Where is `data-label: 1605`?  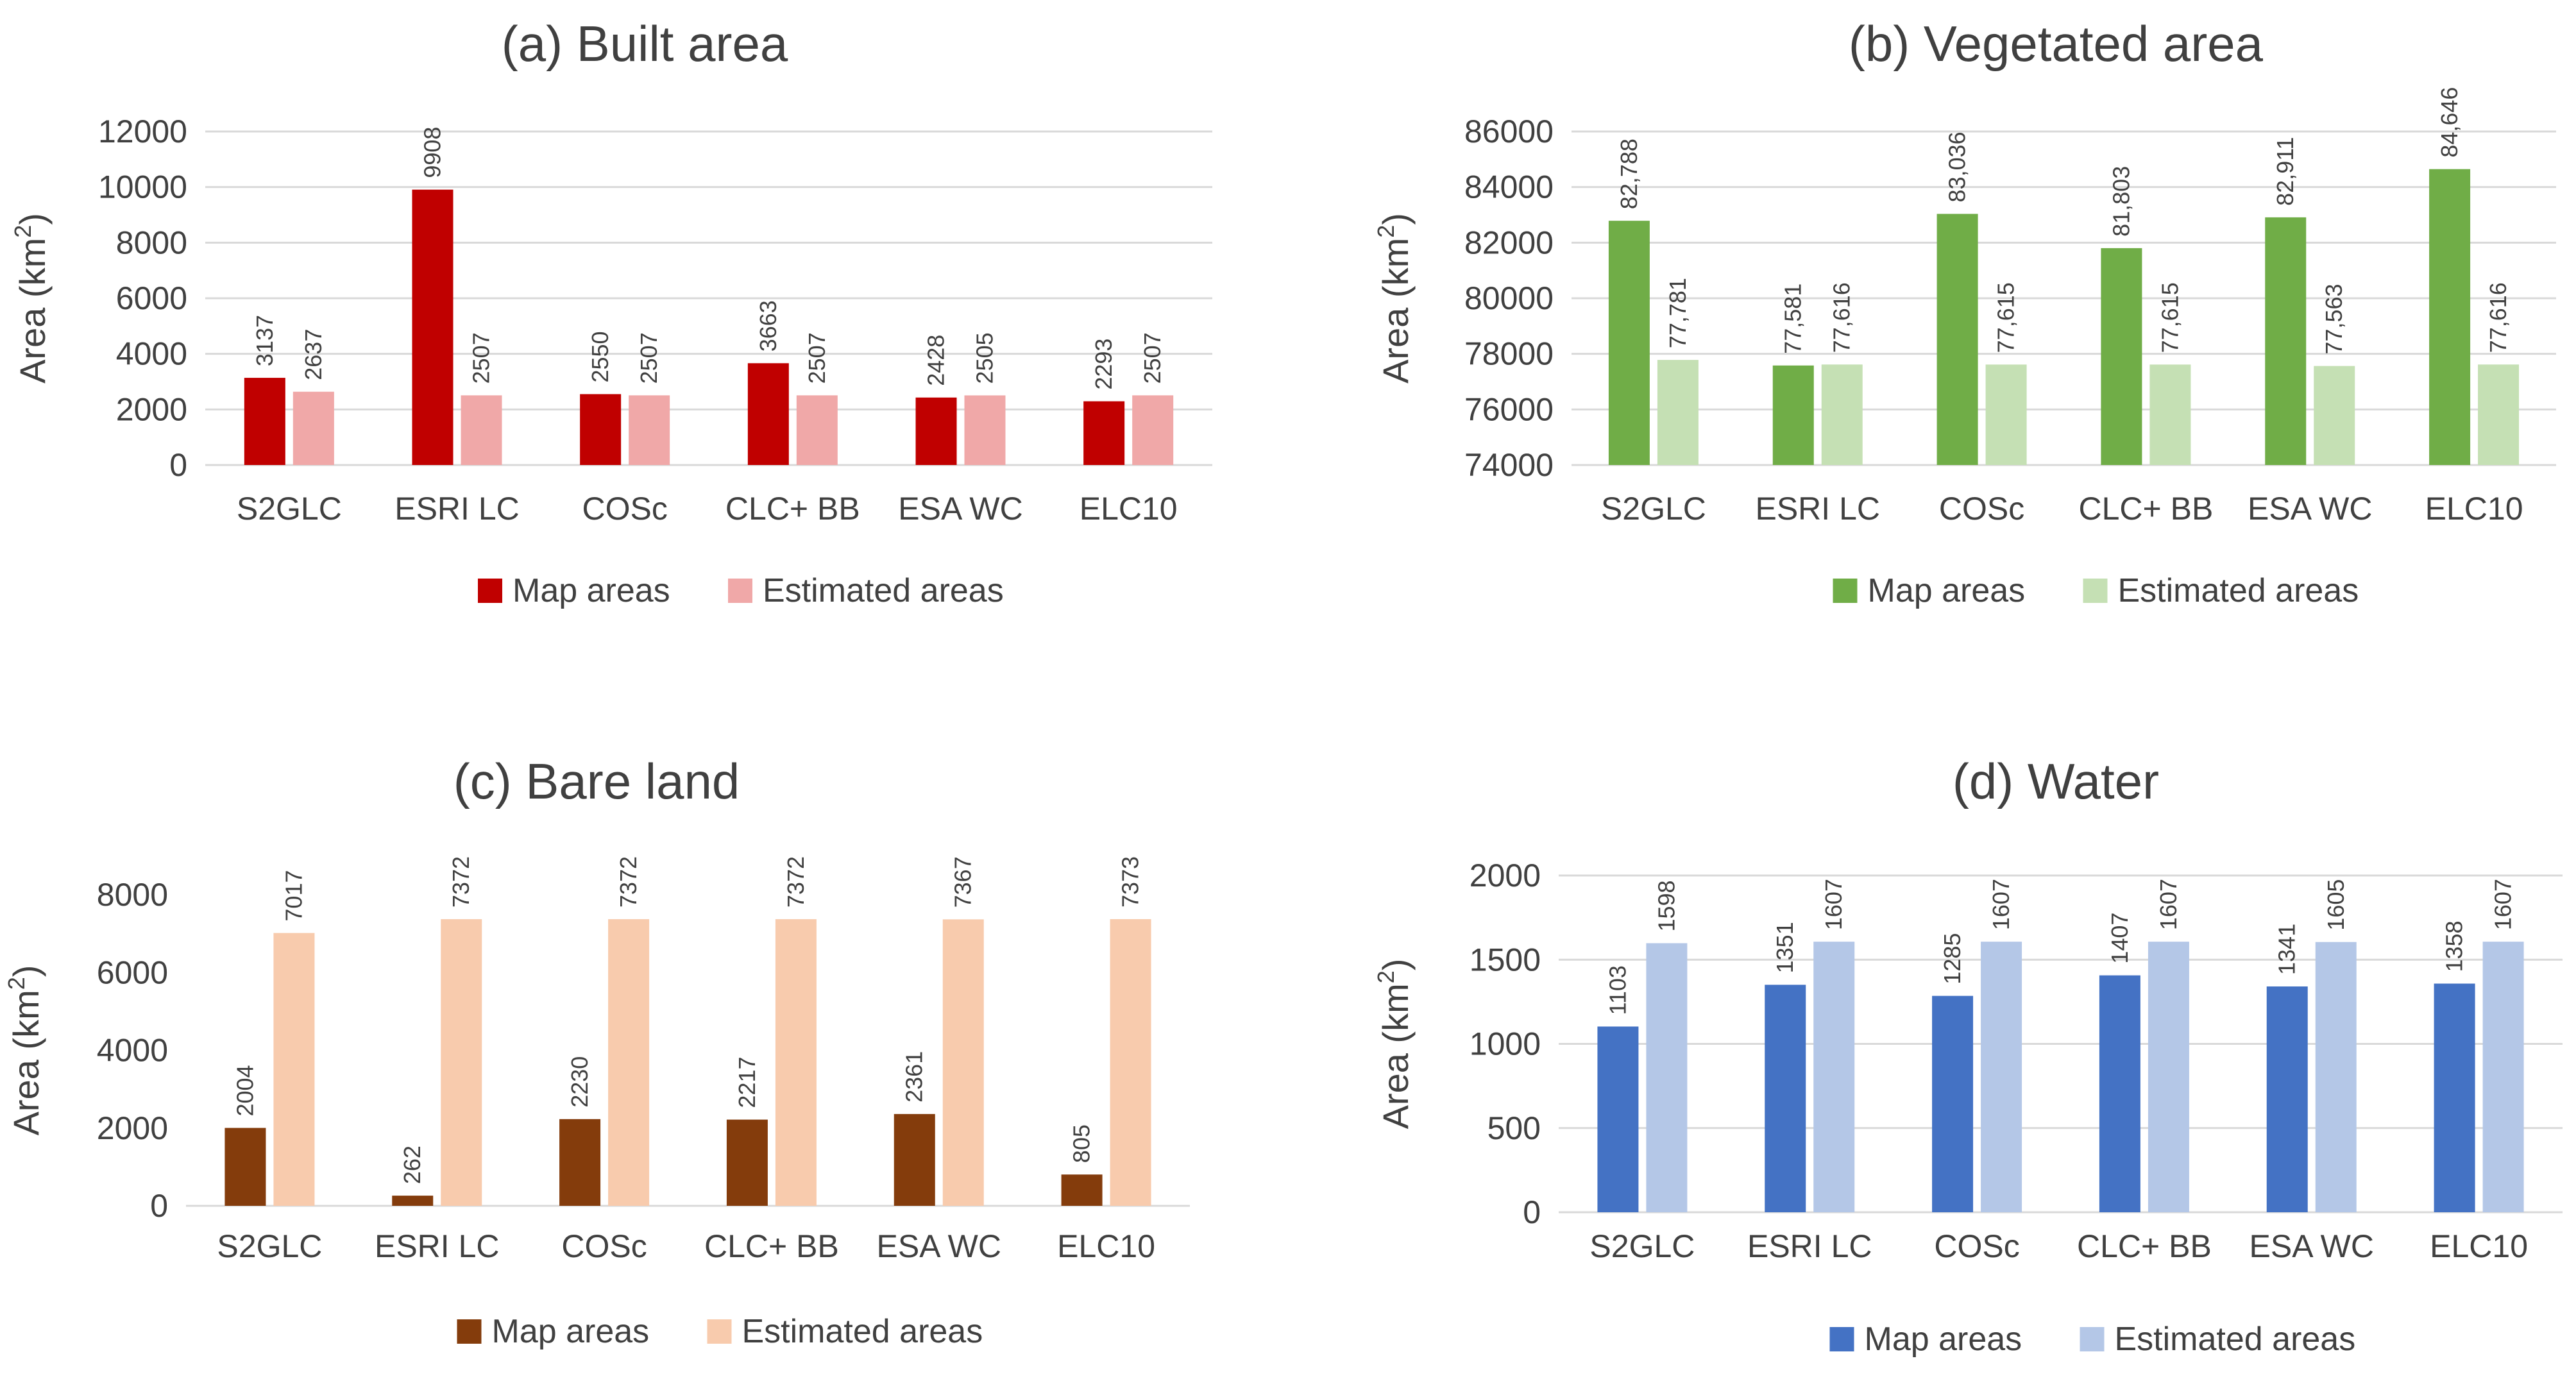
data-label: 1605 is located at coordinates (2336, 905).